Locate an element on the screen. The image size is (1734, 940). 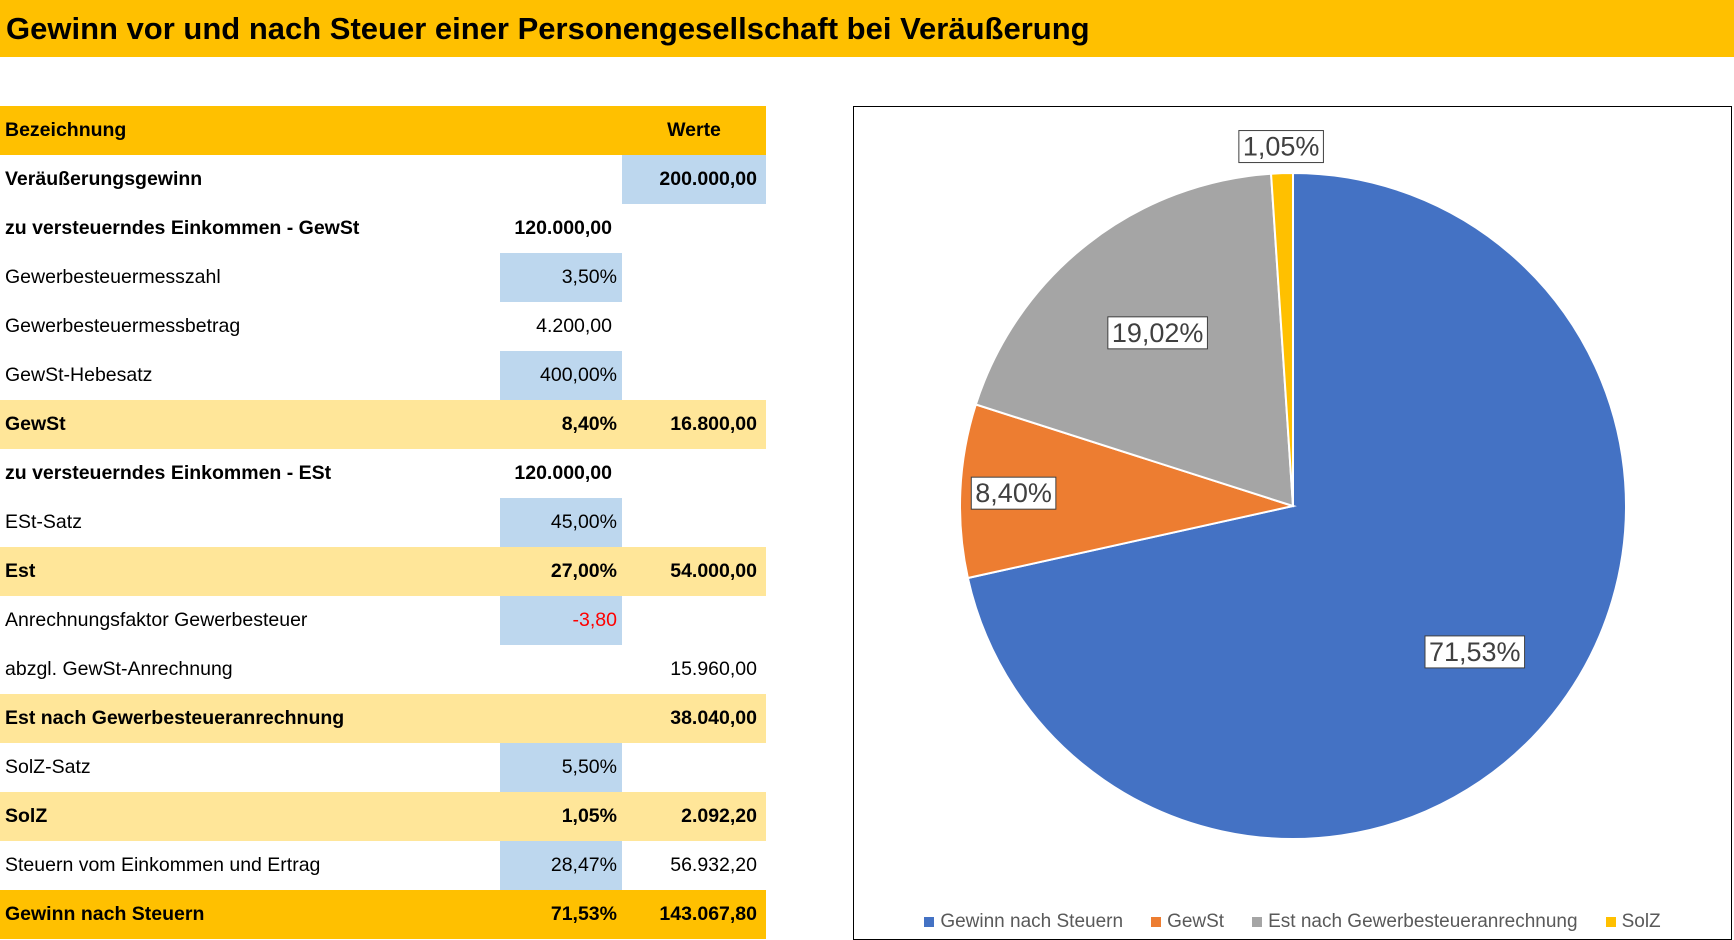
legend-entry-1: Gewinn nach Steuern is located at coordinates (1023, 922).